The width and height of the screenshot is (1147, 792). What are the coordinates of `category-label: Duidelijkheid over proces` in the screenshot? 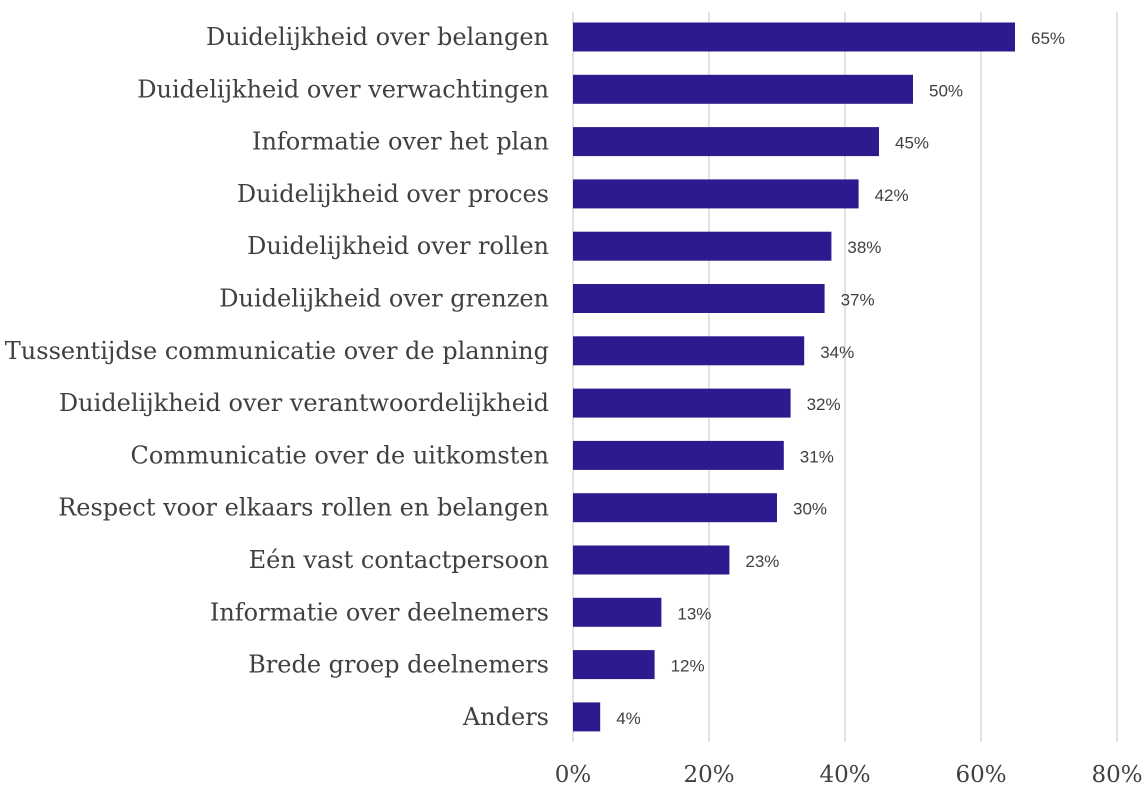 It's located at (393, 194).